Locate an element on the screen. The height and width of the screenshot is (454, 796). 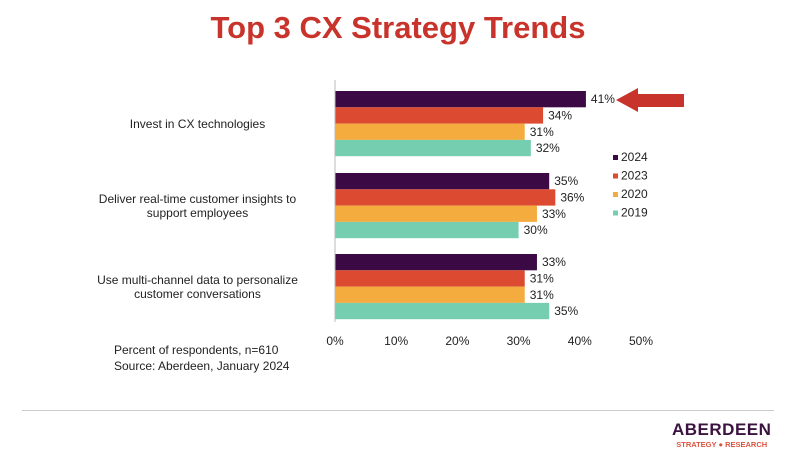
legend-label: 2019 is located at coordinates (634, 213).